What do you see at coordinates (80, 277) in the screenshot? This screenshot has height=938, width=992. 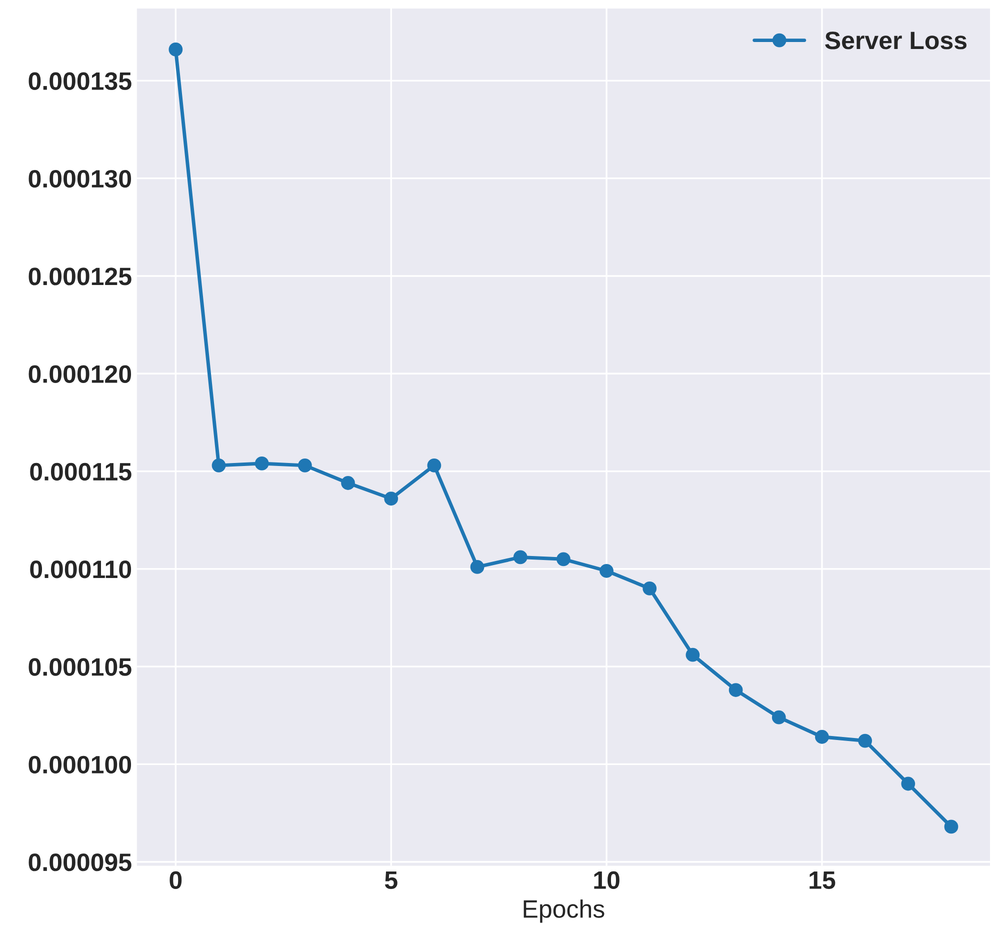 I see `y-tick-label: 0.000125` at bounding box center [80, 277].